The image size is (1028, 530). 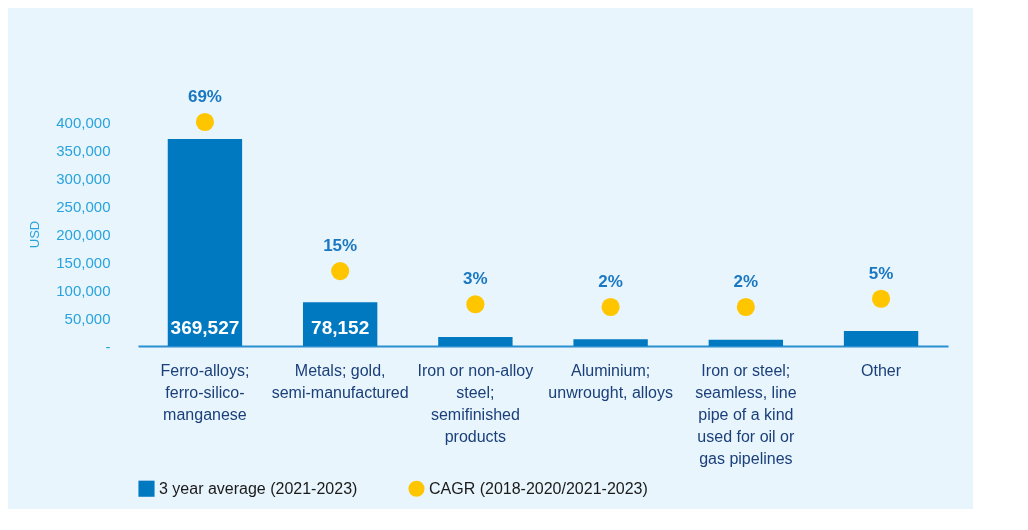 I want to click on y-tick-label: 100,000, so click(x=83, y=290).